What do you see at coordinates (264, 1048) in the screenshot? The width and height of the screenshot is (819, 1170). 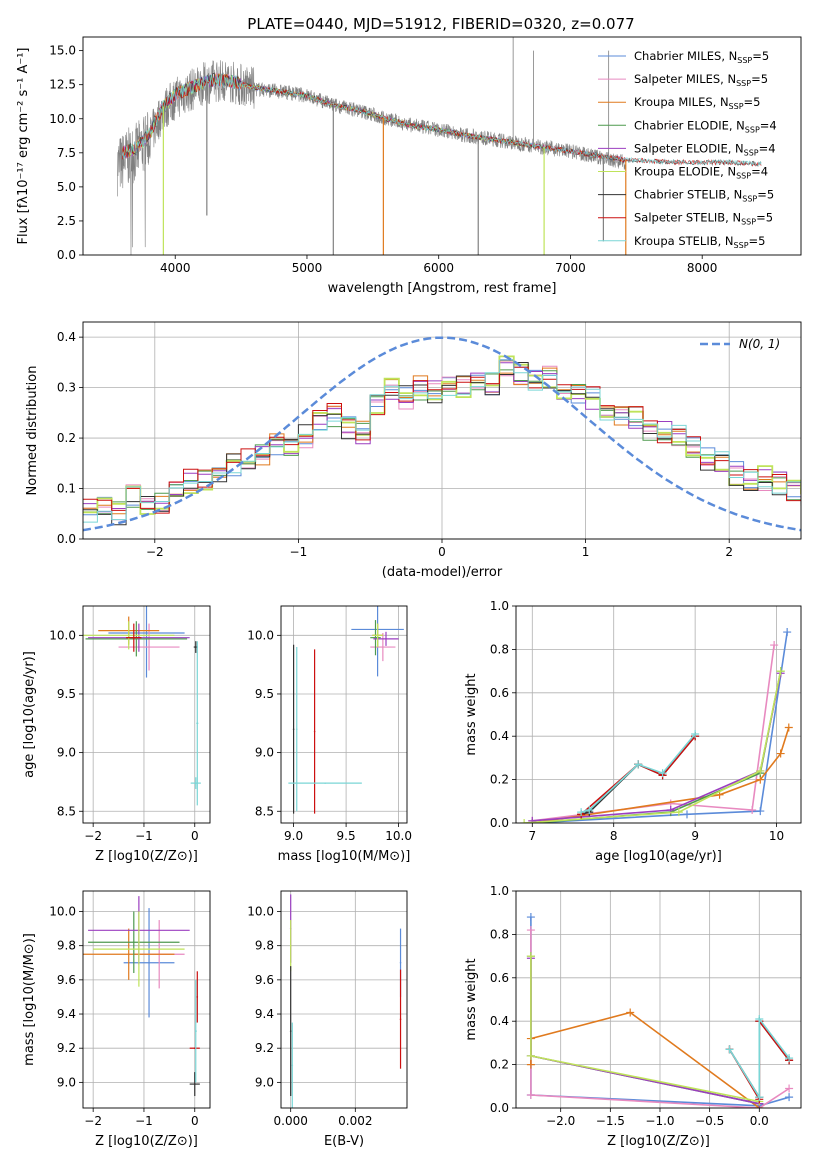 I see `mass-vs-ebv-ytick-label: 9.2` at bounding box center [264, 1048].